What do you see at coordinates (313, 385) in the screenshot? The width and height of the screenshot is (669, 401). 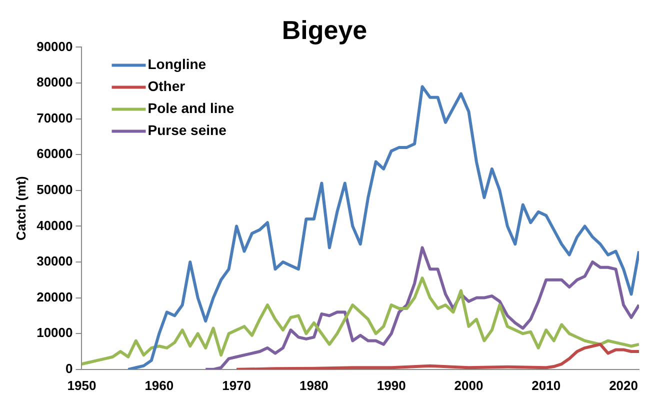 I see `x-tick-label: 1980` at bounding box center [313, 385].